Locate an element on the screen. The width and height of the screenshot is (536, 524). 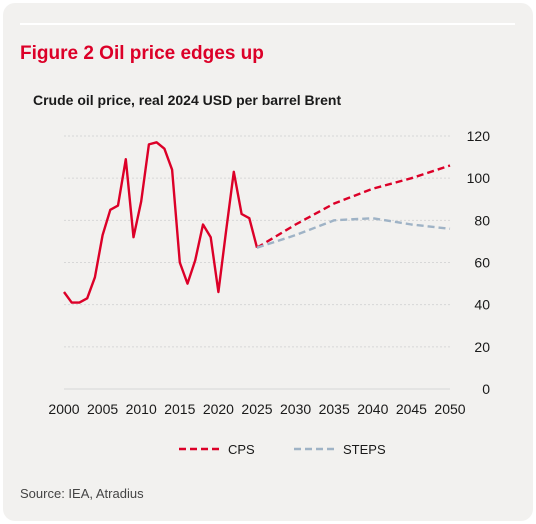
y-axis-ticks: 0 20 40 60 80 100 120 is located at coordinates (479, 262).